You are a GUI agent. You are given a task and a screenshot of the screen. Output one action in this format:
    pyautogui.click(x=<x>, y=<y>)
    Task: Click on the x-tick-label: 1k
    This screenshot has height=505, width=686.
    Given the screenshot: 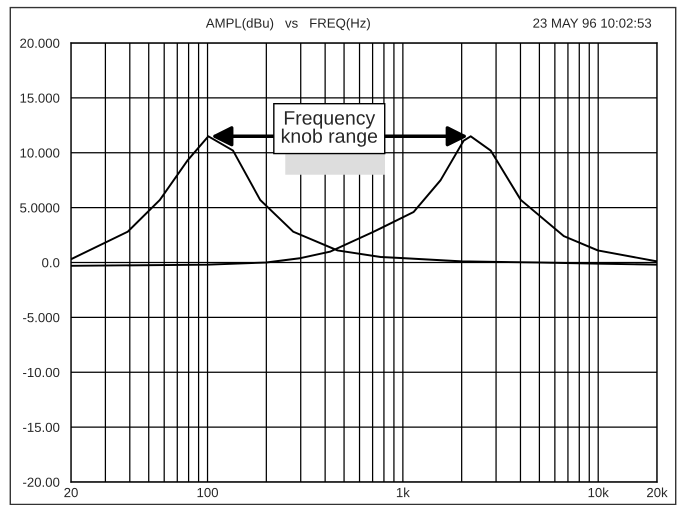 What is the action you would take?
    pyautogui.click(x=403, y=493)
    